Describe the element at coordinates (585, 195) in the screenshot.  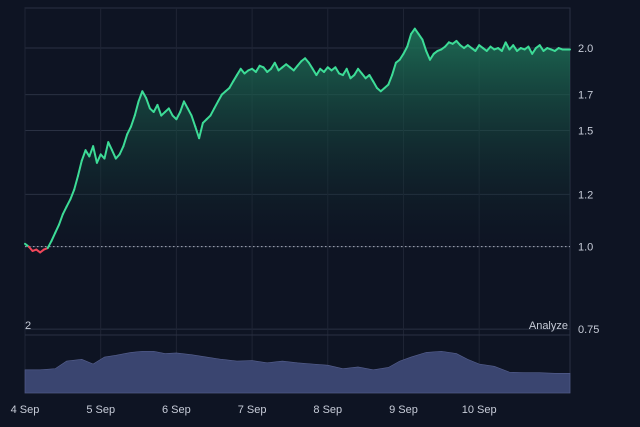
I see `y-tick-label: 1.2` at that location.